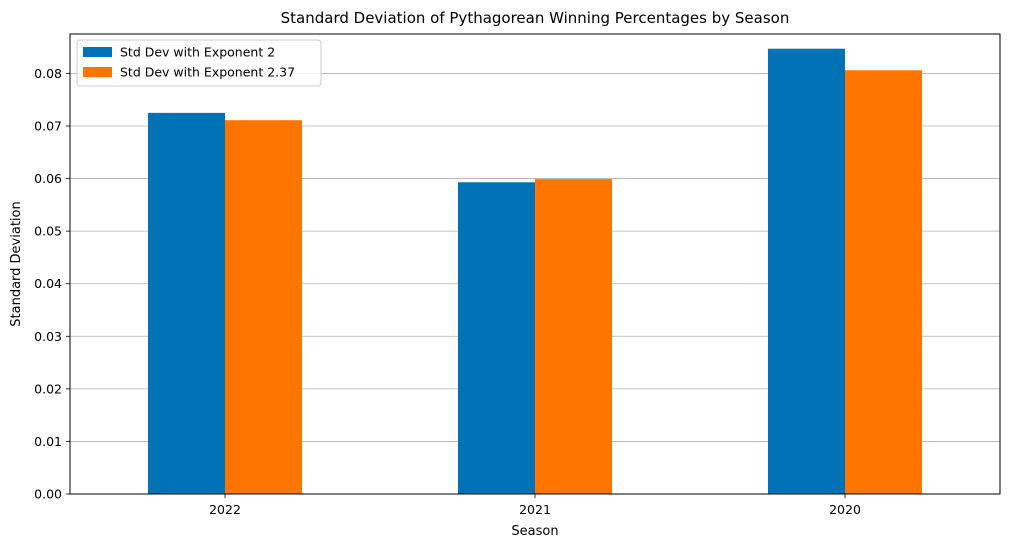  I want to click on y-tick-label: 0.08, so click(48, 73).